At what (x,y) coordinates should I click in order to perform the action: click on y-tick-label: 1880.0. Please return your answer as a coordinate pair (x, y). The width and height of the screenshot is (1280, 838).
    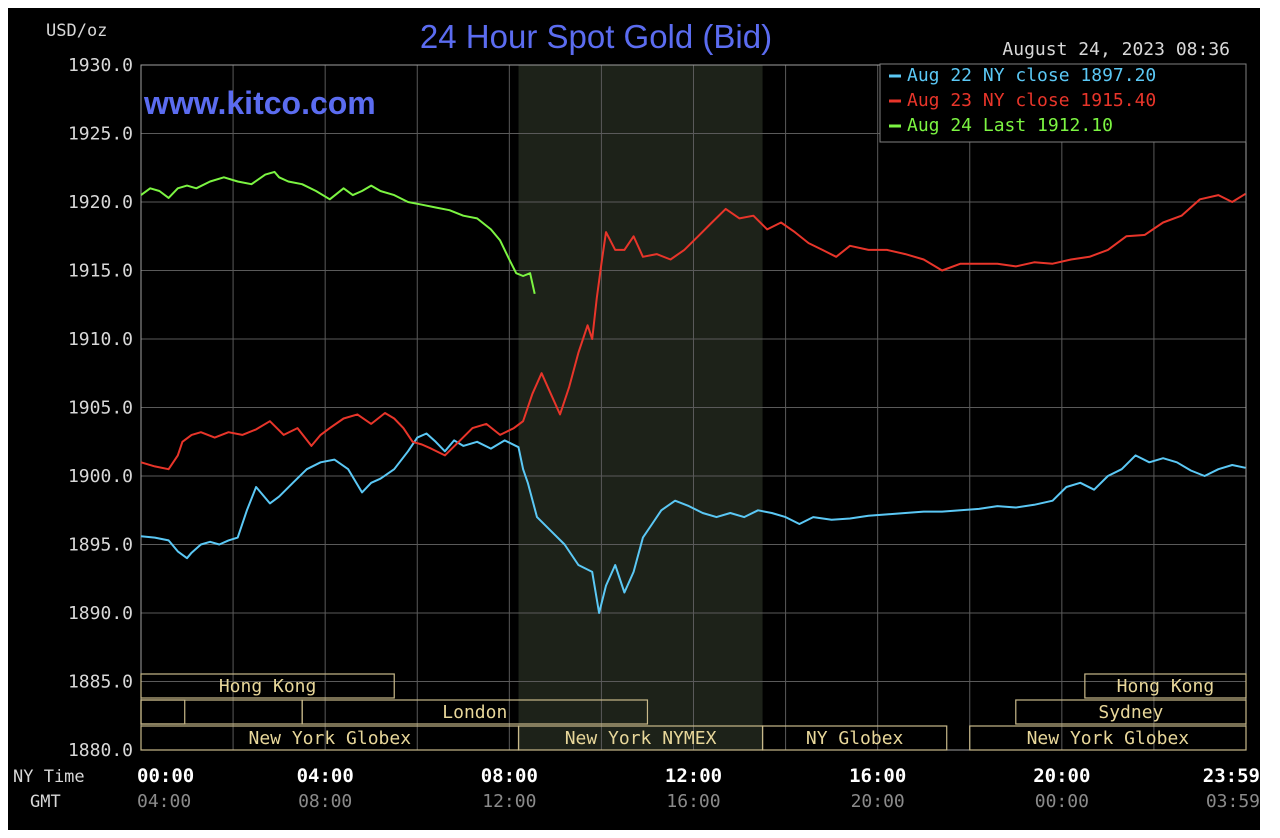
    Looking at the image, I should click on (100, 750).